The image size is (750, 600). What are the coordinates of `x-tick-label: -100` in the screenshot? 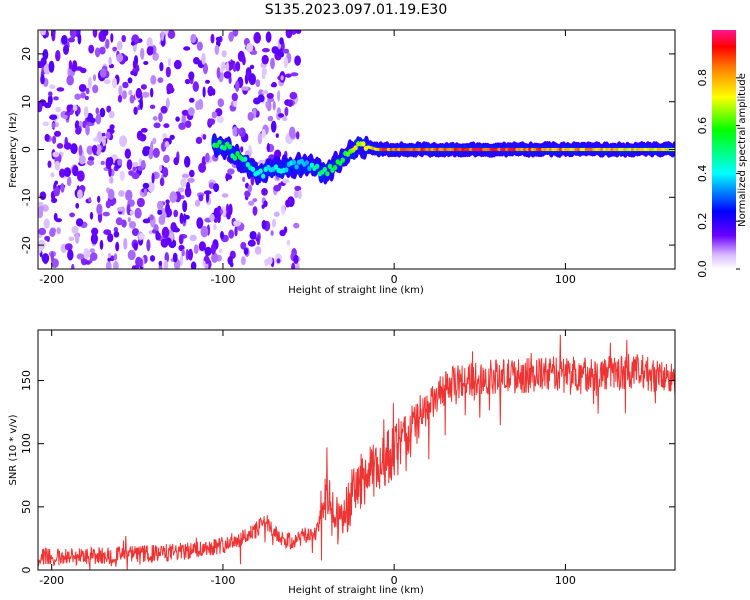 It's located at (222, 580).